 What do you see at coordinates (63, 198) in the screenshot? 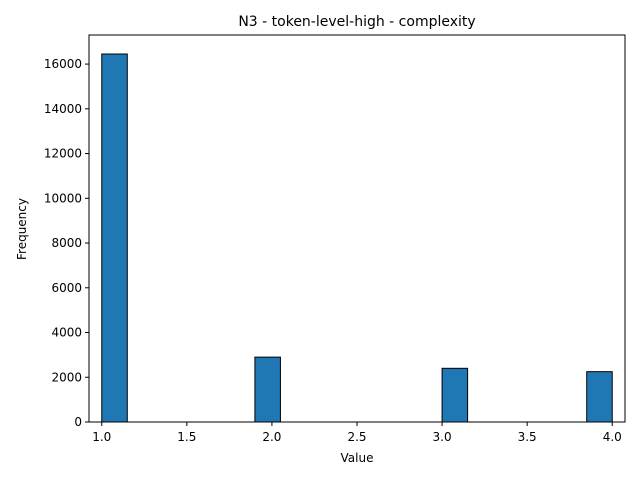
I see `y-tick-label: 10000` at bounding box center [63, 198].